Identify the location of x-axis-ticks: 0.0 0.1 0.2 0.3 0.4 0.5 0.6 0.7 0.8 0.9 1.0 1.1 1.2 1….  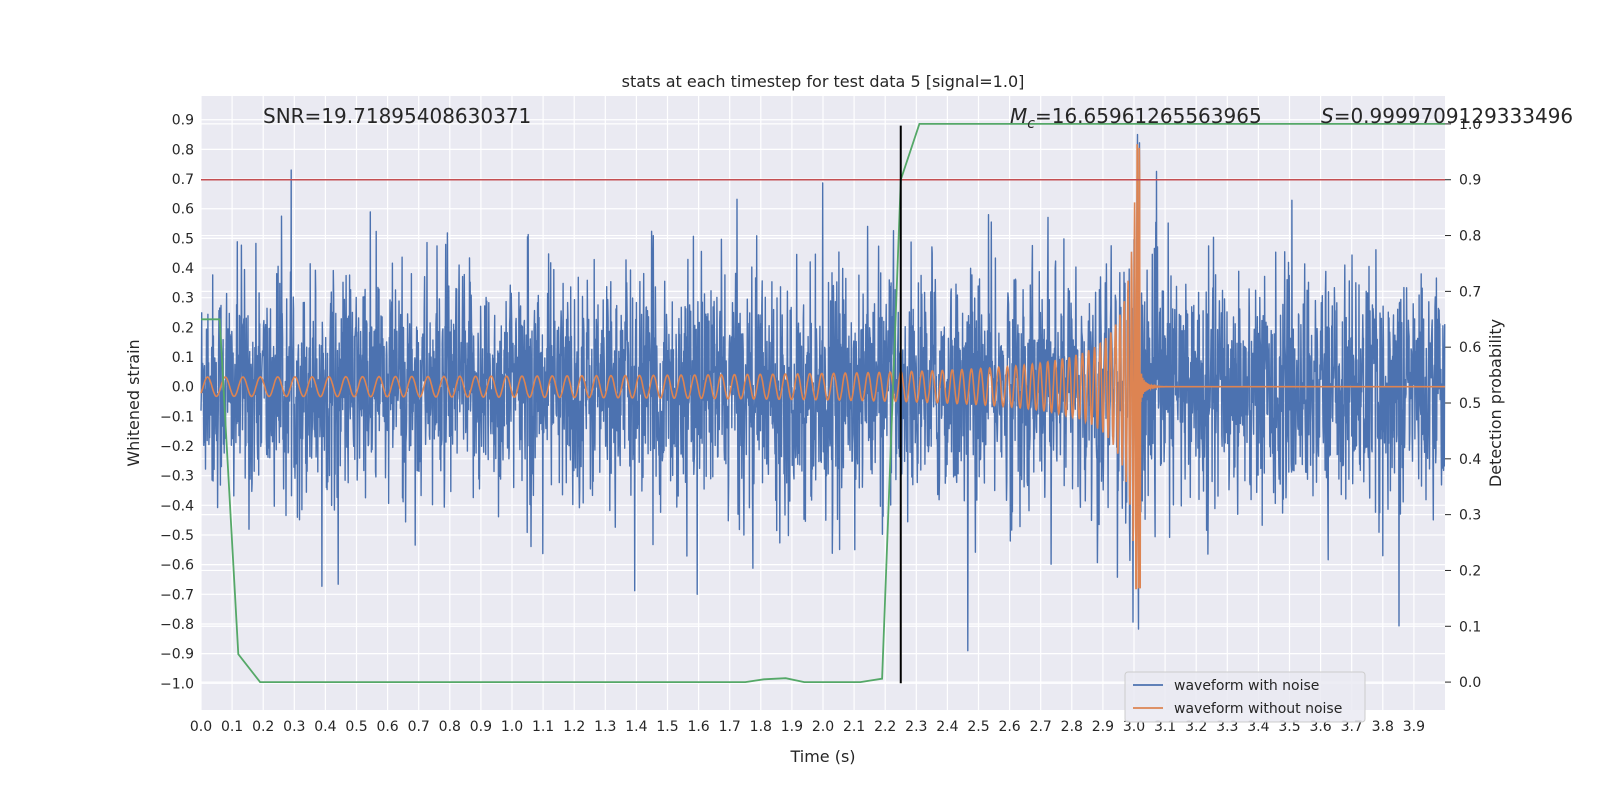
(807, 727).